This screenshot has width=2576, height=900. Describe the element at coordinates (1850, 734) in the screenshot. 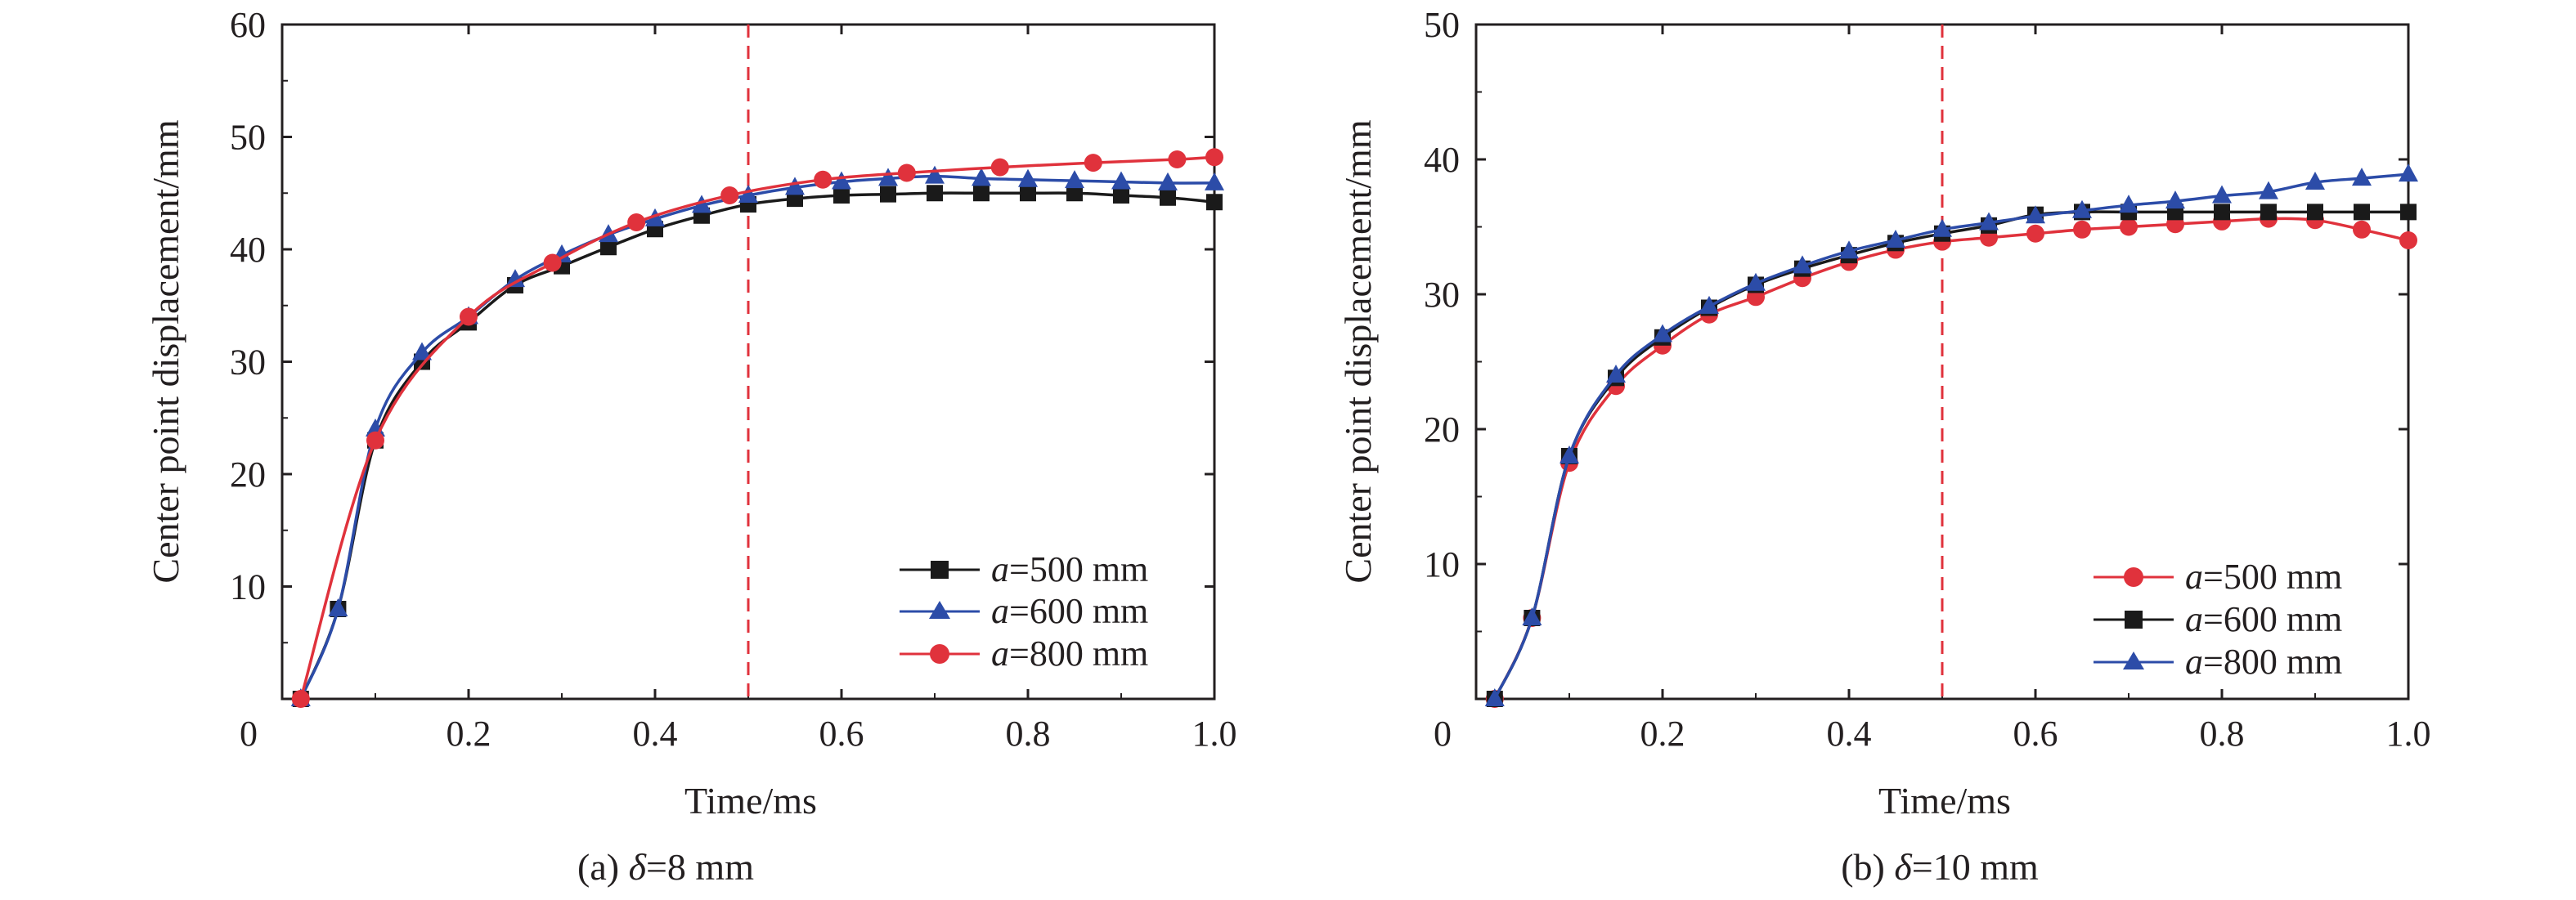

I see `x-tick-label: 0.4` at that location.